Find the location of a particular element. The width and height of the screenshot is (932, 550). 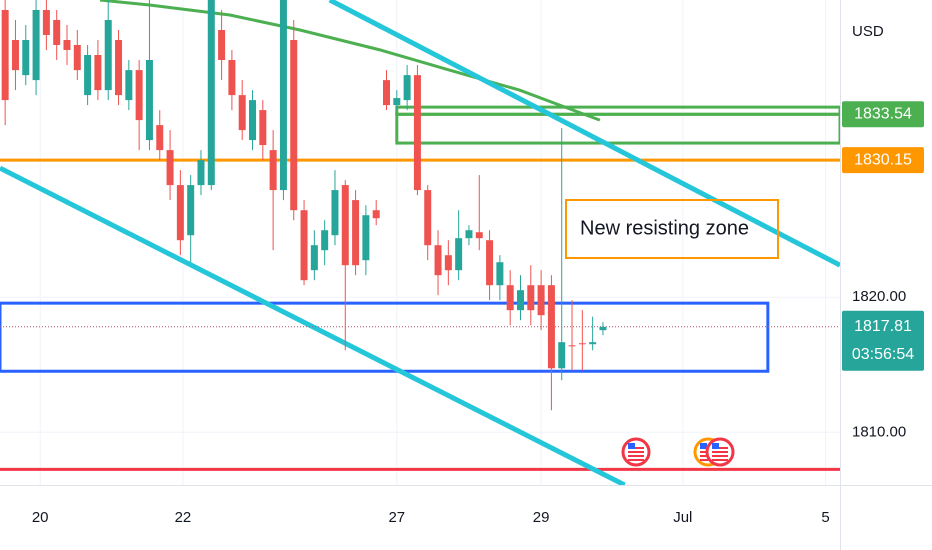

price-label: 1833.54 is located at coordinates (883, 114).